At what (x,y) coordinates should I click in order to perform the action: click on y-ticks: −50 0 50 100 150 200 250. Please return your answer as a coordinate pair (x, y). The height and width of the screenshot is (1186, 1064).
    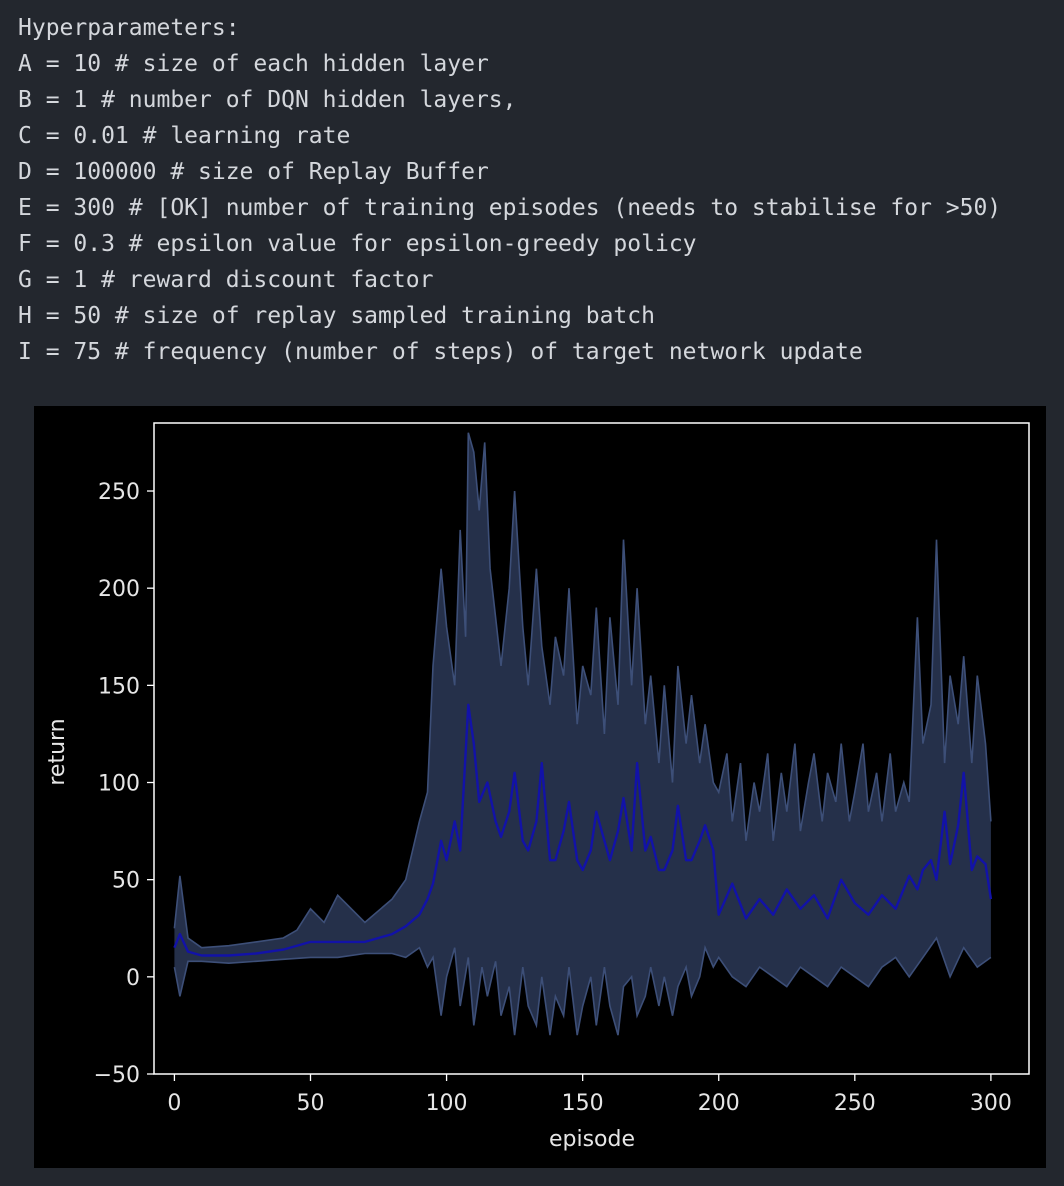
    Looking at the image, I should click on (124, 784).